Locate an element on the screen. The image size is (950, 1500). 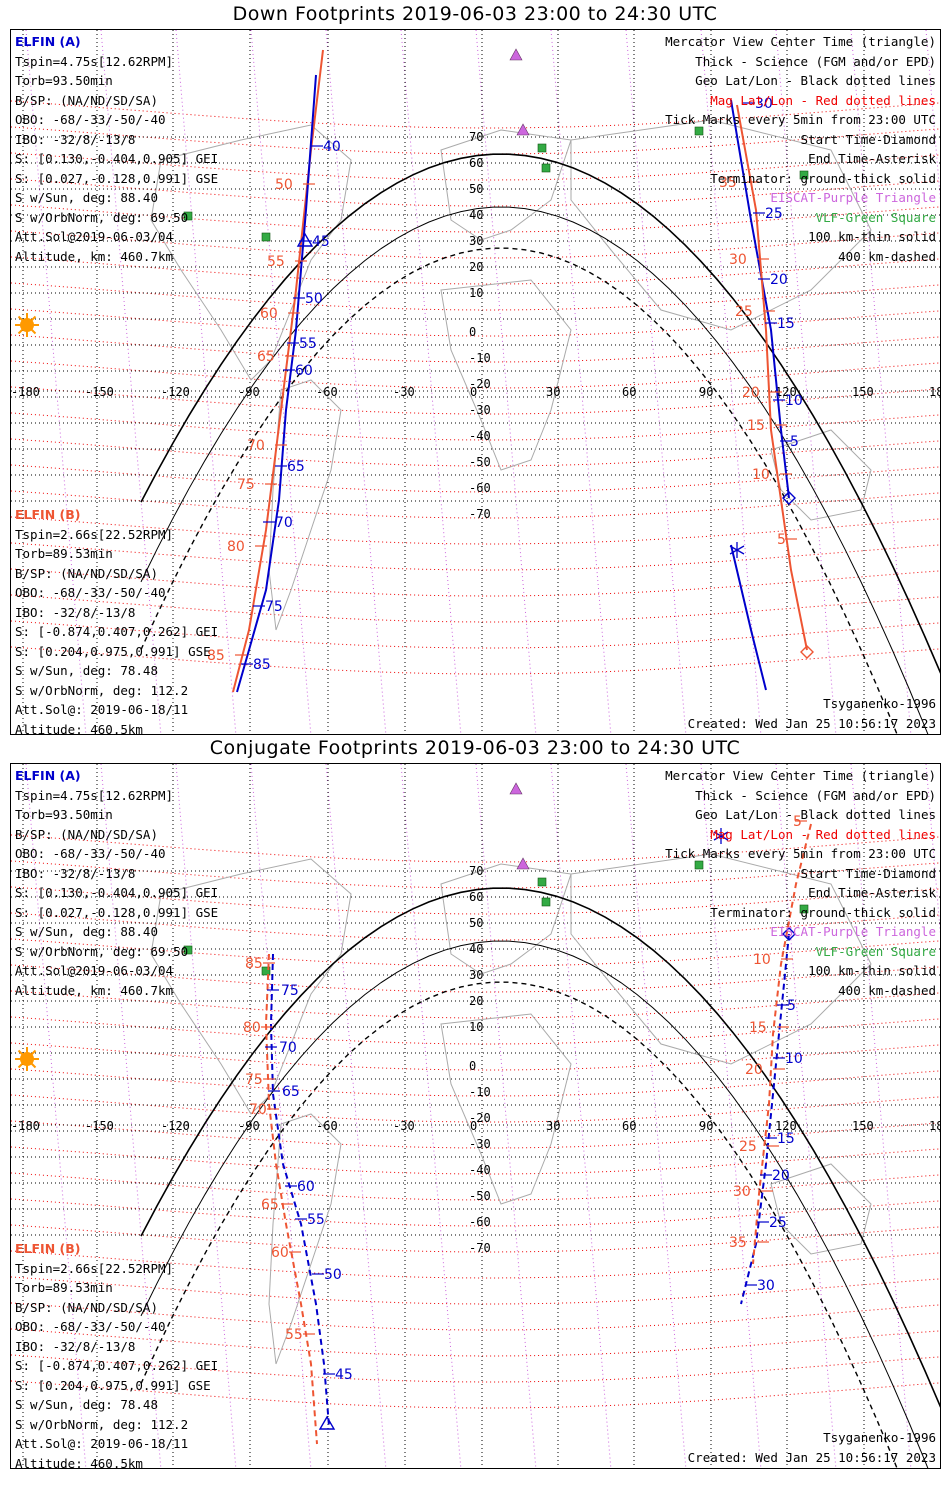
elfin-b-tick-label: 20 is located at coordinates (754, 1070).